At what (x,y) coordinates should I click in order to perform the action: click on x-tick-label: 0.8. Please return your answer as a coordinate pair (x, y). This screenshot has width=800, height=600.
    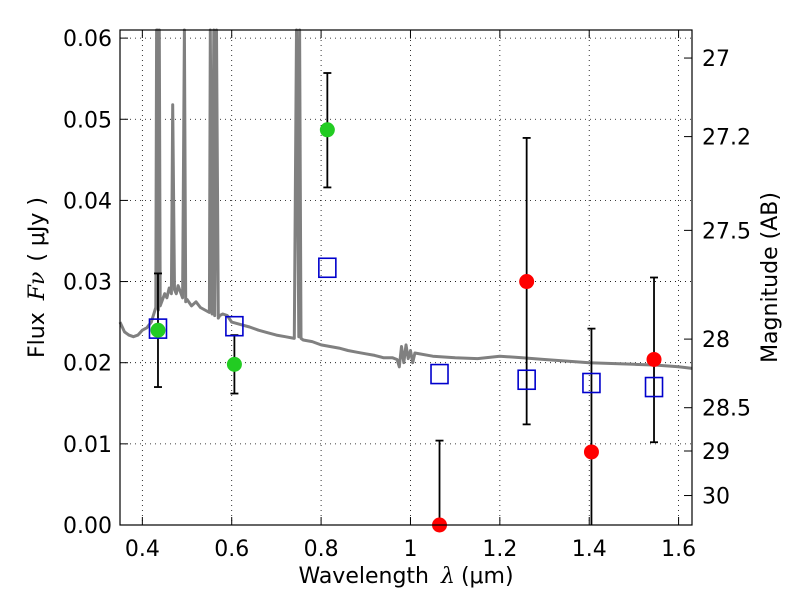
    Looking at the image, I should click on (321, 549).